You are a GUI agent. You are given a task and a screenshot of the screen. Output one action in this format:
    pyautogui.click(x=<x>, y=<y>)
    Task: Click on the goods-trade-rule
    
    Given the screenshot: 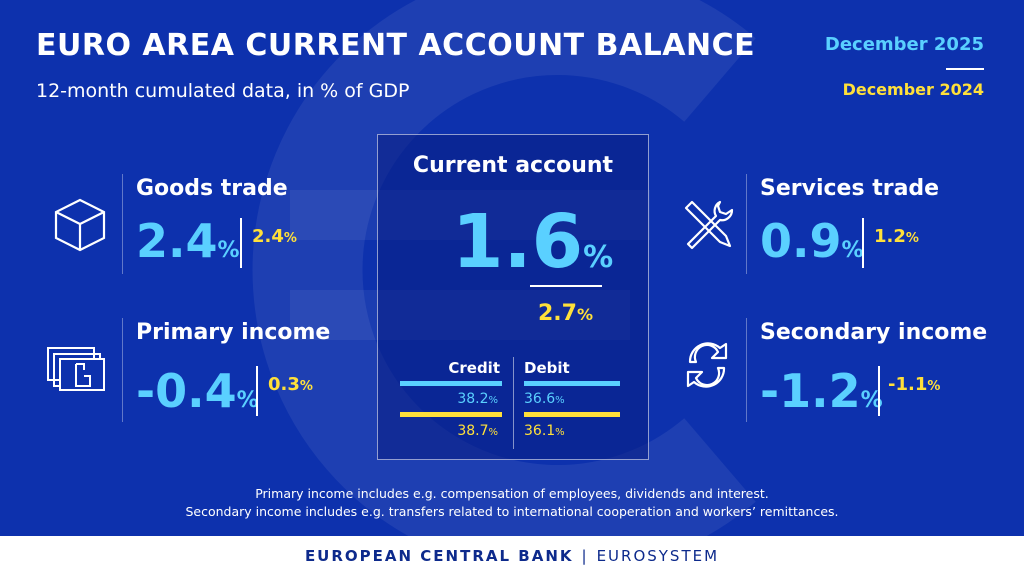 What is the action you would take?
    pyautogui.click(x=122, y=224)
    